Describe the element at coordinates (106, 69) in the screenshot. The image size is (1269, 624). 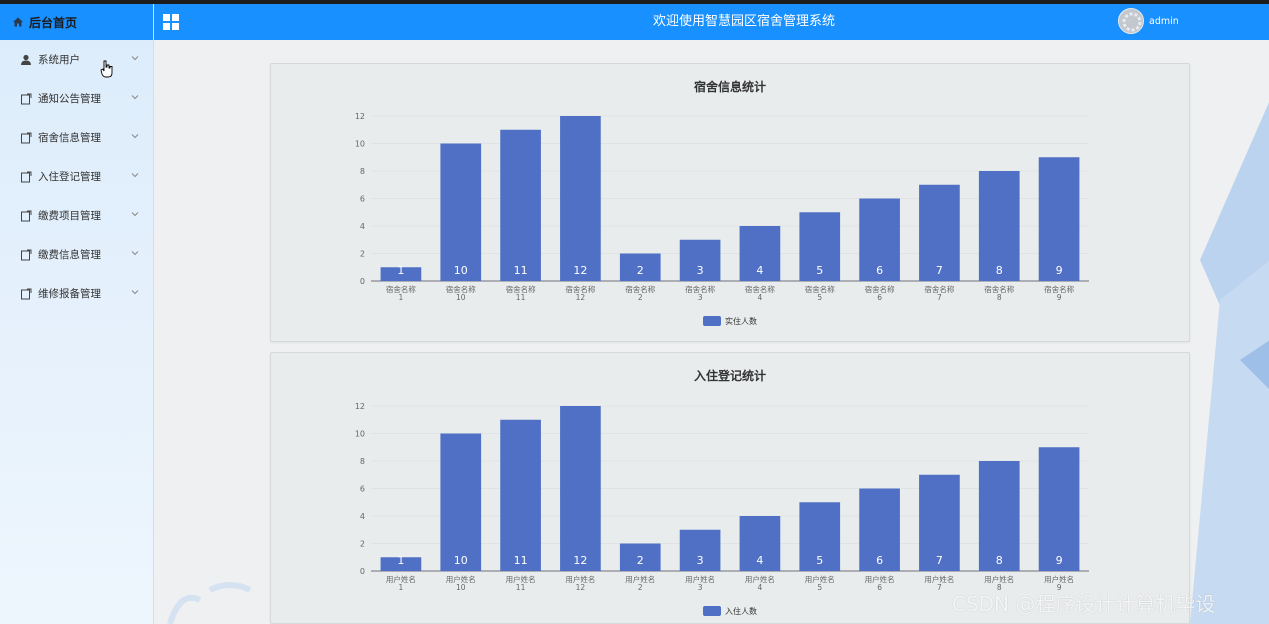
I see `mouse-cursor-icon` at that location.